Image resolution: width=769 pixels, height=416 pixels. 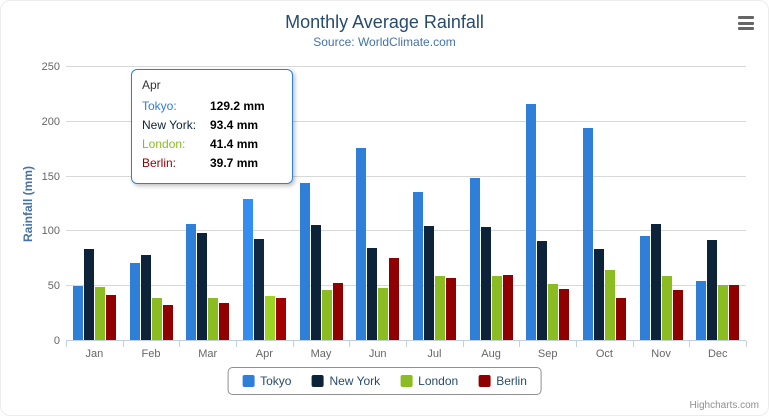 What do you see at coordinates (712, 290) in the screenshot?
I see `bar-new-york-dec` at bounding box center [712, 290].